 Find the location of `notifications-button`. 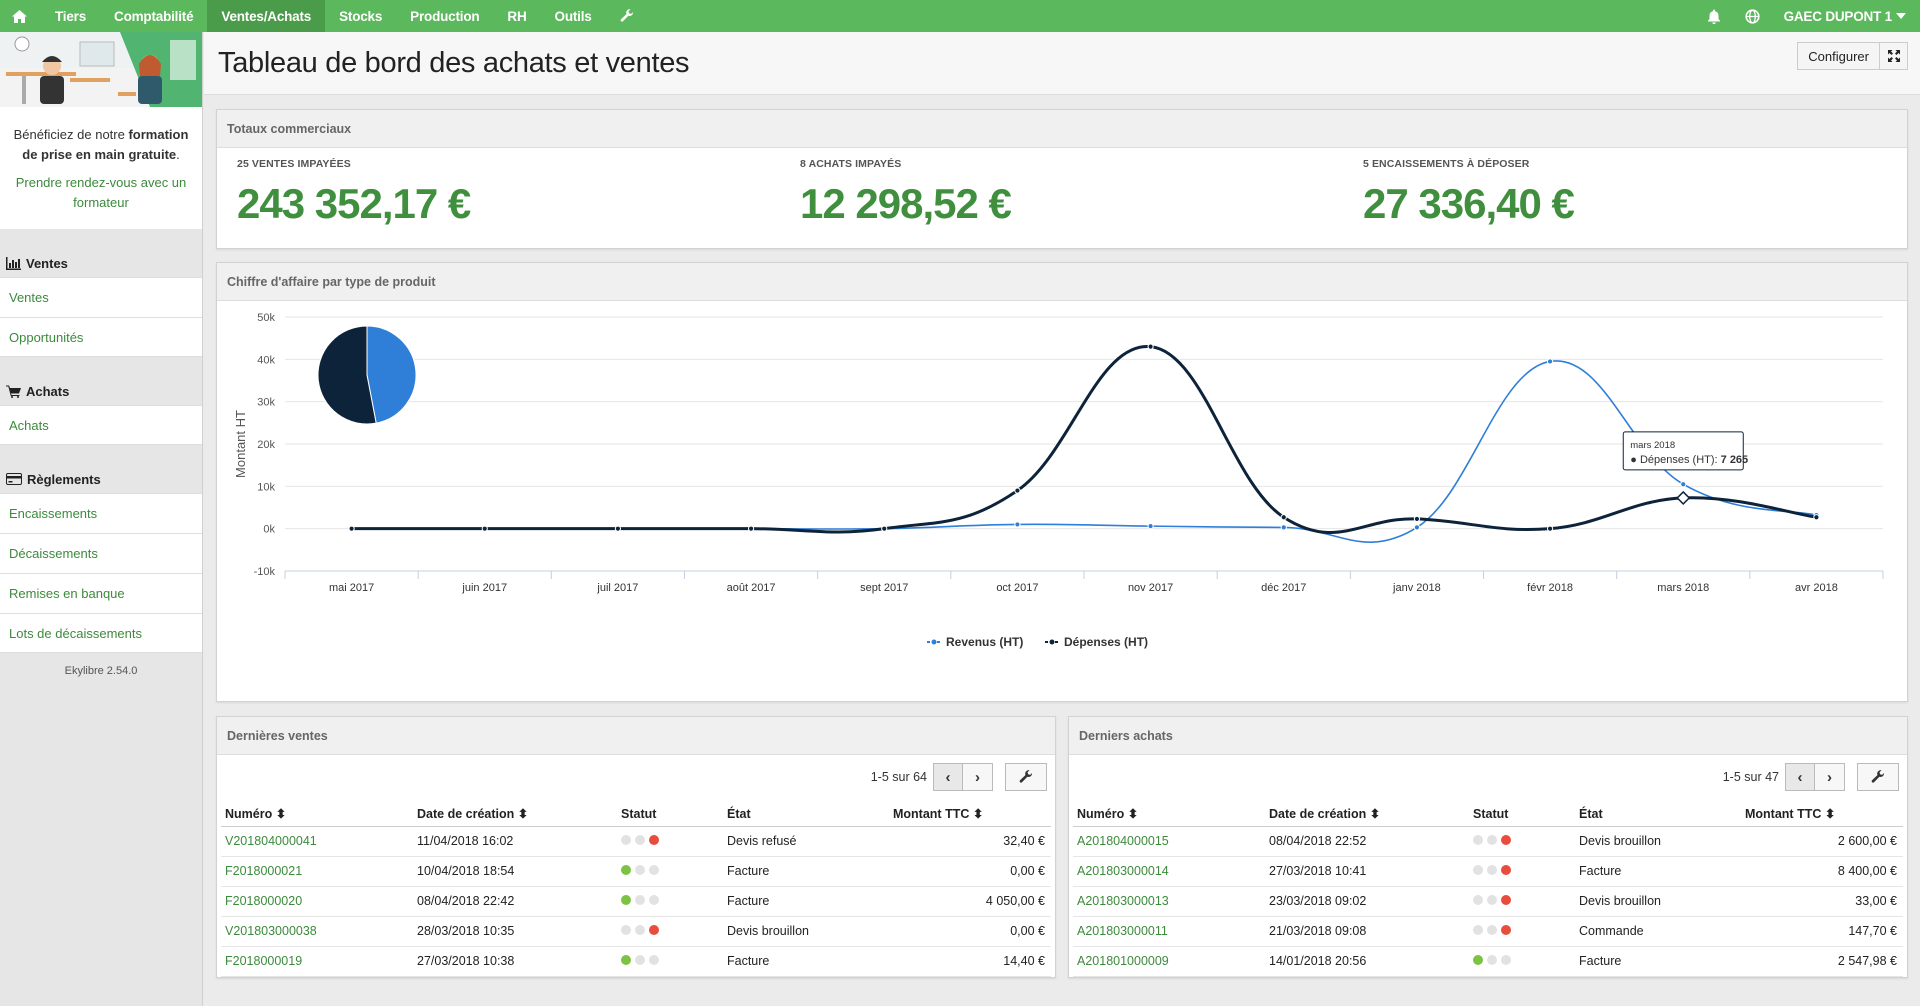

notifications-button is located at coordinates (1714, 16).